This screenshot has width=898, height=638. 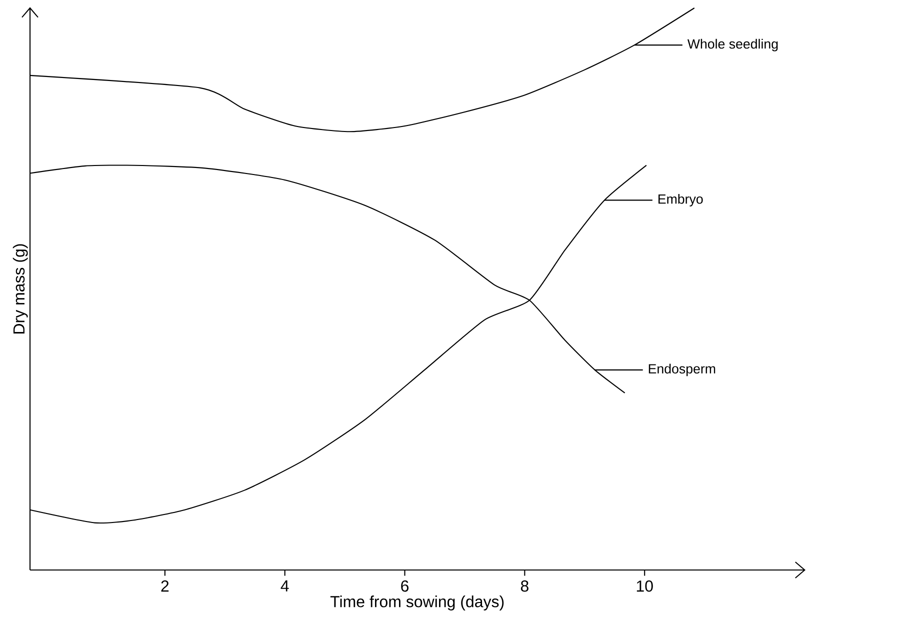 I want to click on x-tick-label: 2, so click(x=165, y=586).